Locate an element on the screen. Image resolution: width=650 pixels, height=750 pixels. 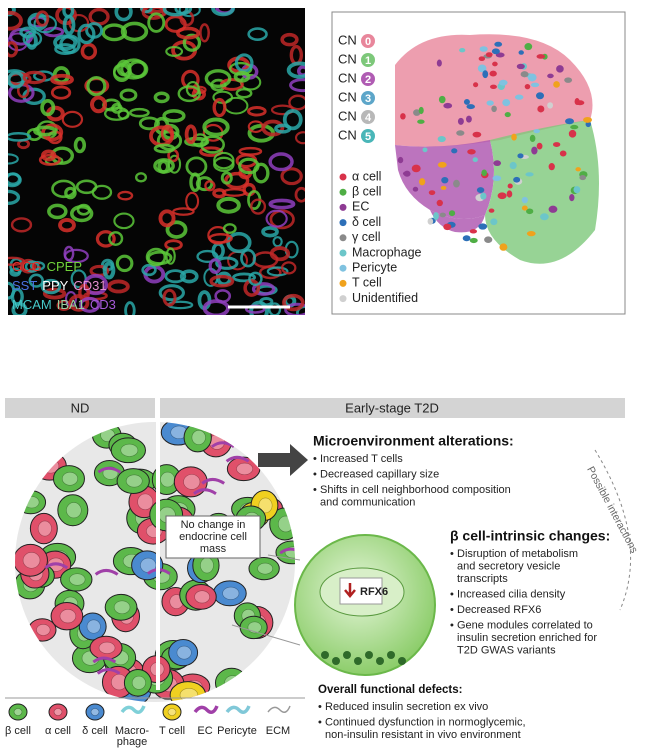
cn-number: 3 is located at coordinates (368, 99).